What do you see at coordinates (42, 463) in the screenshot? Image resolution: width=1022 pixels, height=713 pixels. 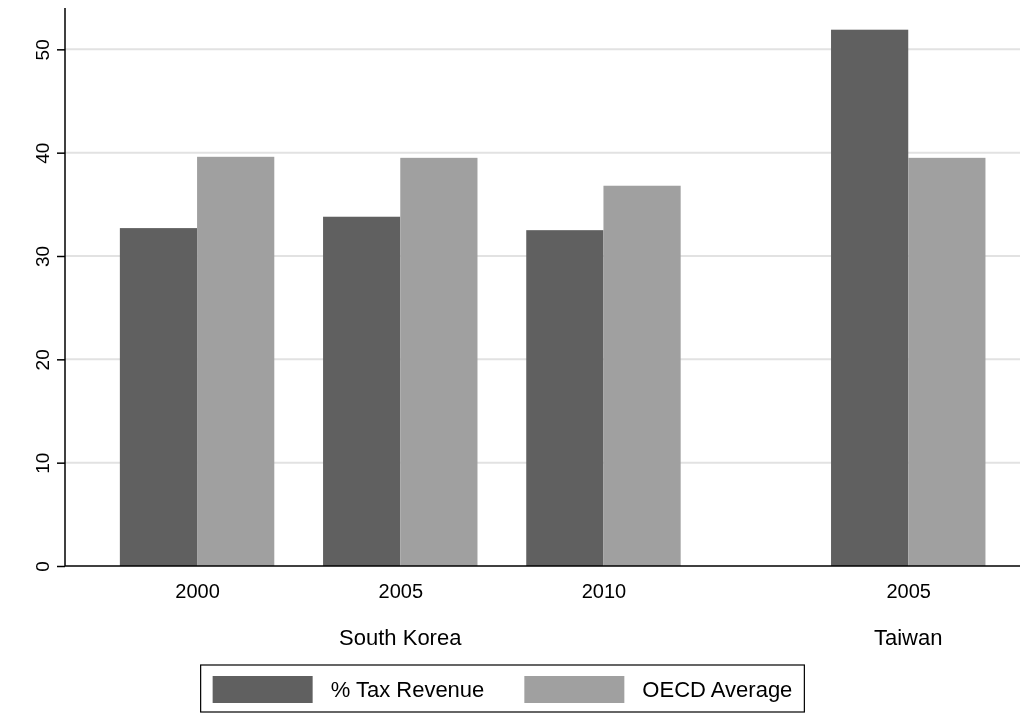 I see `y-tick-label: 10` at bounding box center [42, 463].